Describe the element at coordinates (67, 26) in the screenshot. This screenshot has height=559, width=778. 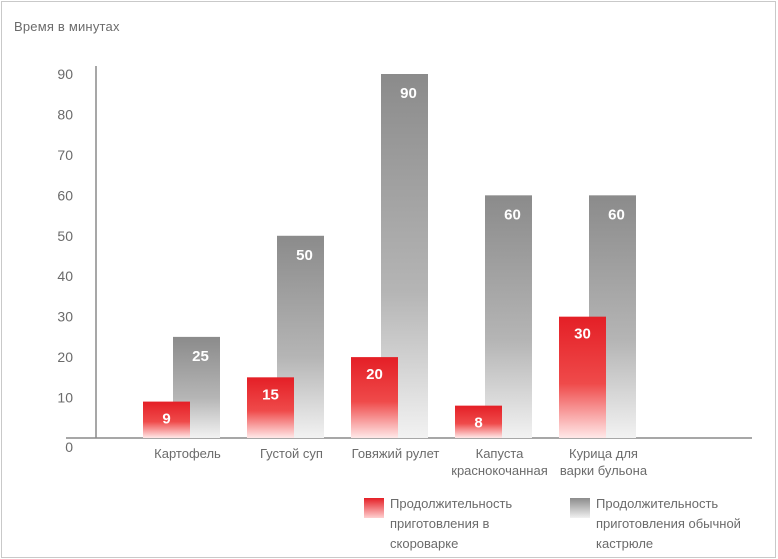
I see `y-axis-label: Время в минутах` at that location.